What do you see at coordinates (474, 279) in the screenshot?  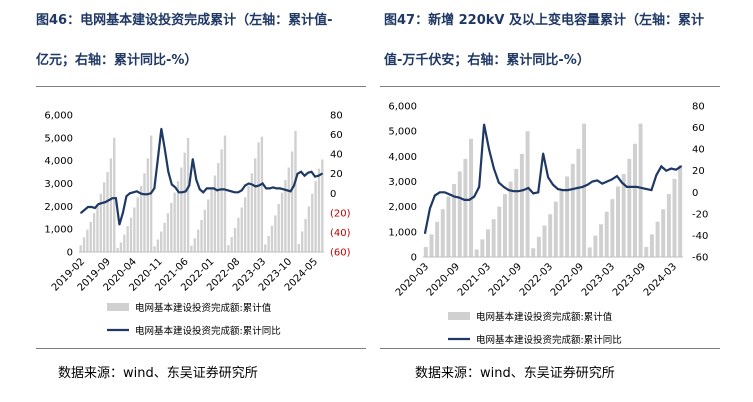 I see `right-x-tick-label: 2021-03` at bounding box center [474, 279].